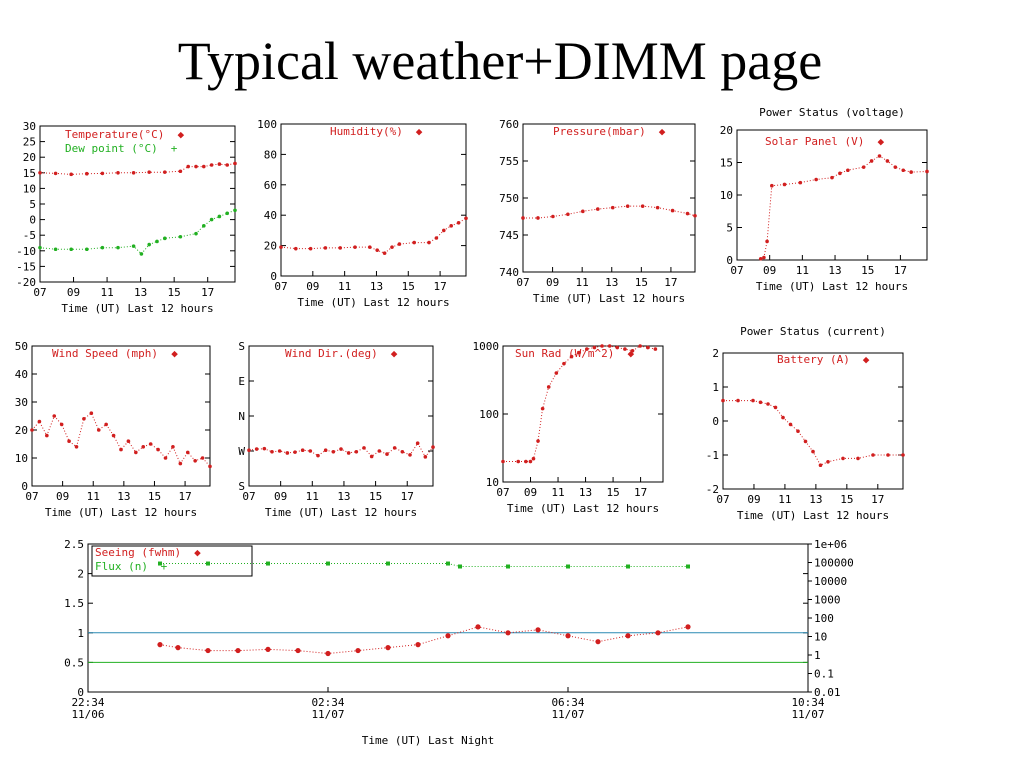  What do you see at coordinates (827, 600) in the screenshot?
I see `y2-tick-label: 1000` at bounding box center [827, 600].